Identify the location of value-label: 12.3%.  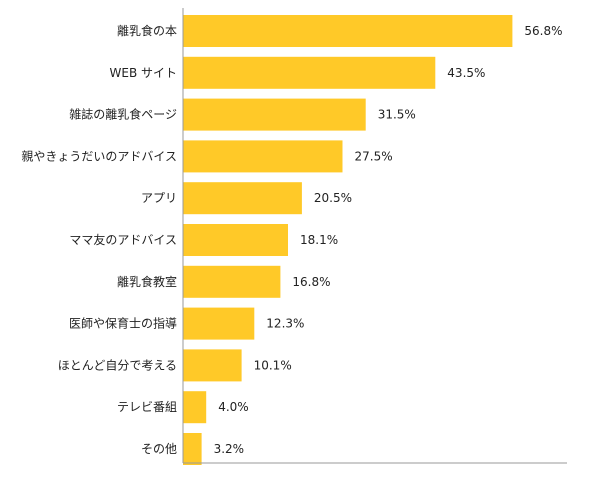
(285, 324).